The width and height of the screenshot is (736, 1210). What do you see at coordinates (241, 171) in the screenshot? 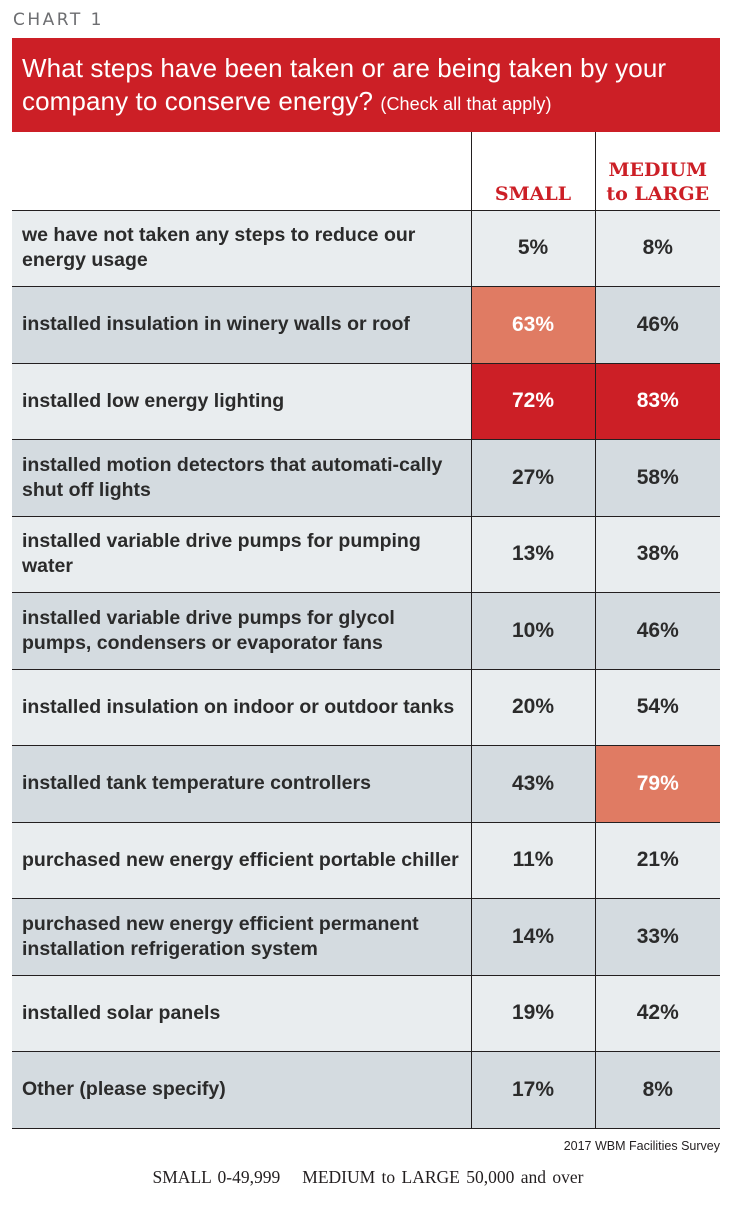
I see `header-empty-cell` at bounding box center [241, 171].